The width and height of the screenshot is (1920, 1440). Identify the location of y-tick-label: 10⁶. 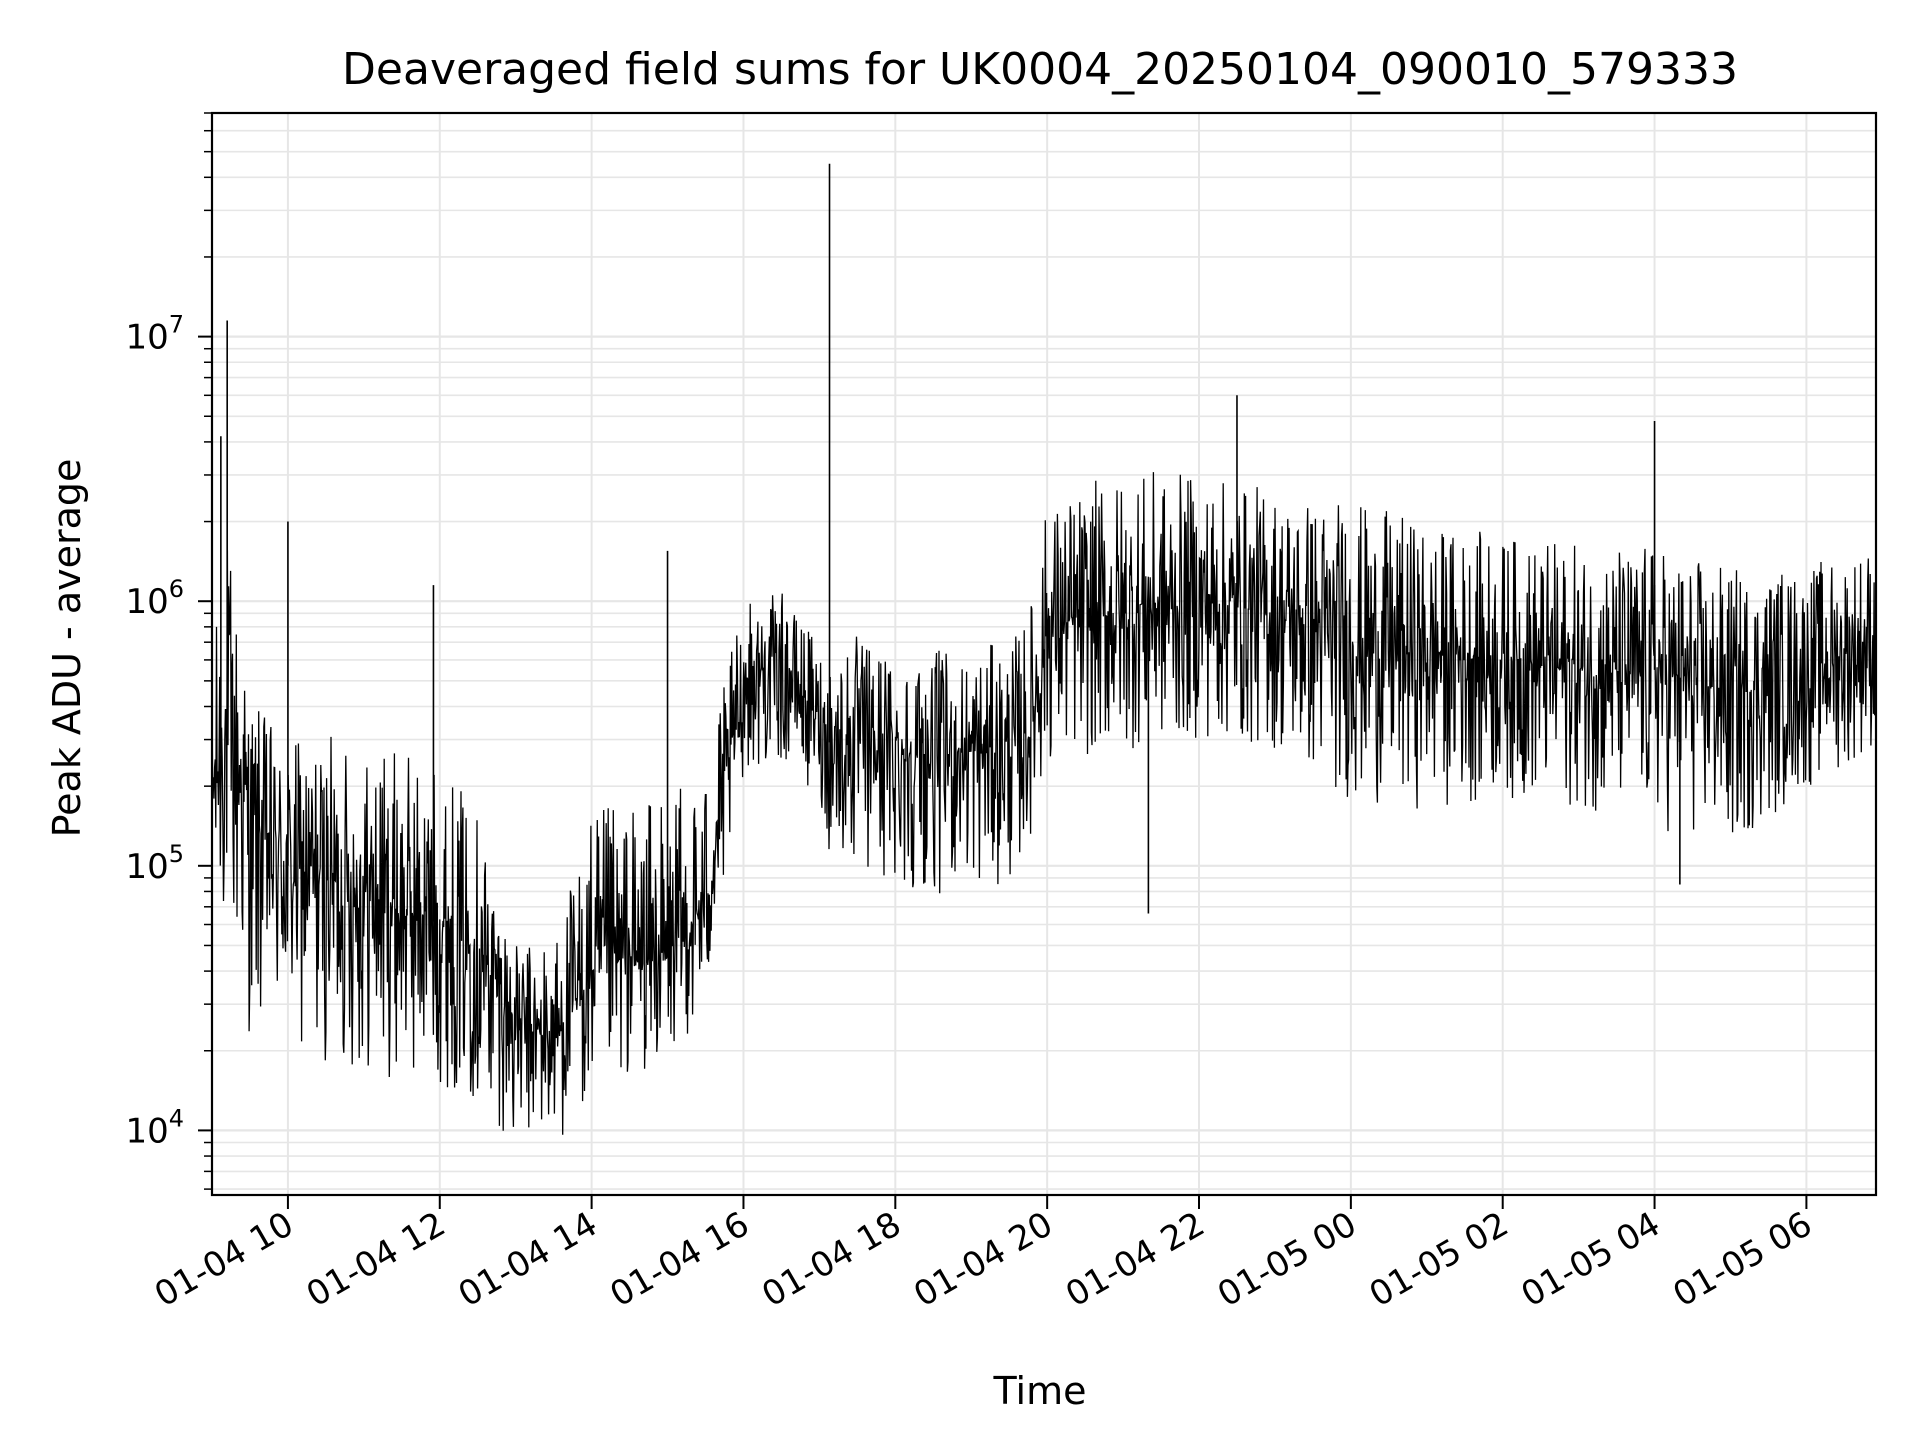
(154, 598).